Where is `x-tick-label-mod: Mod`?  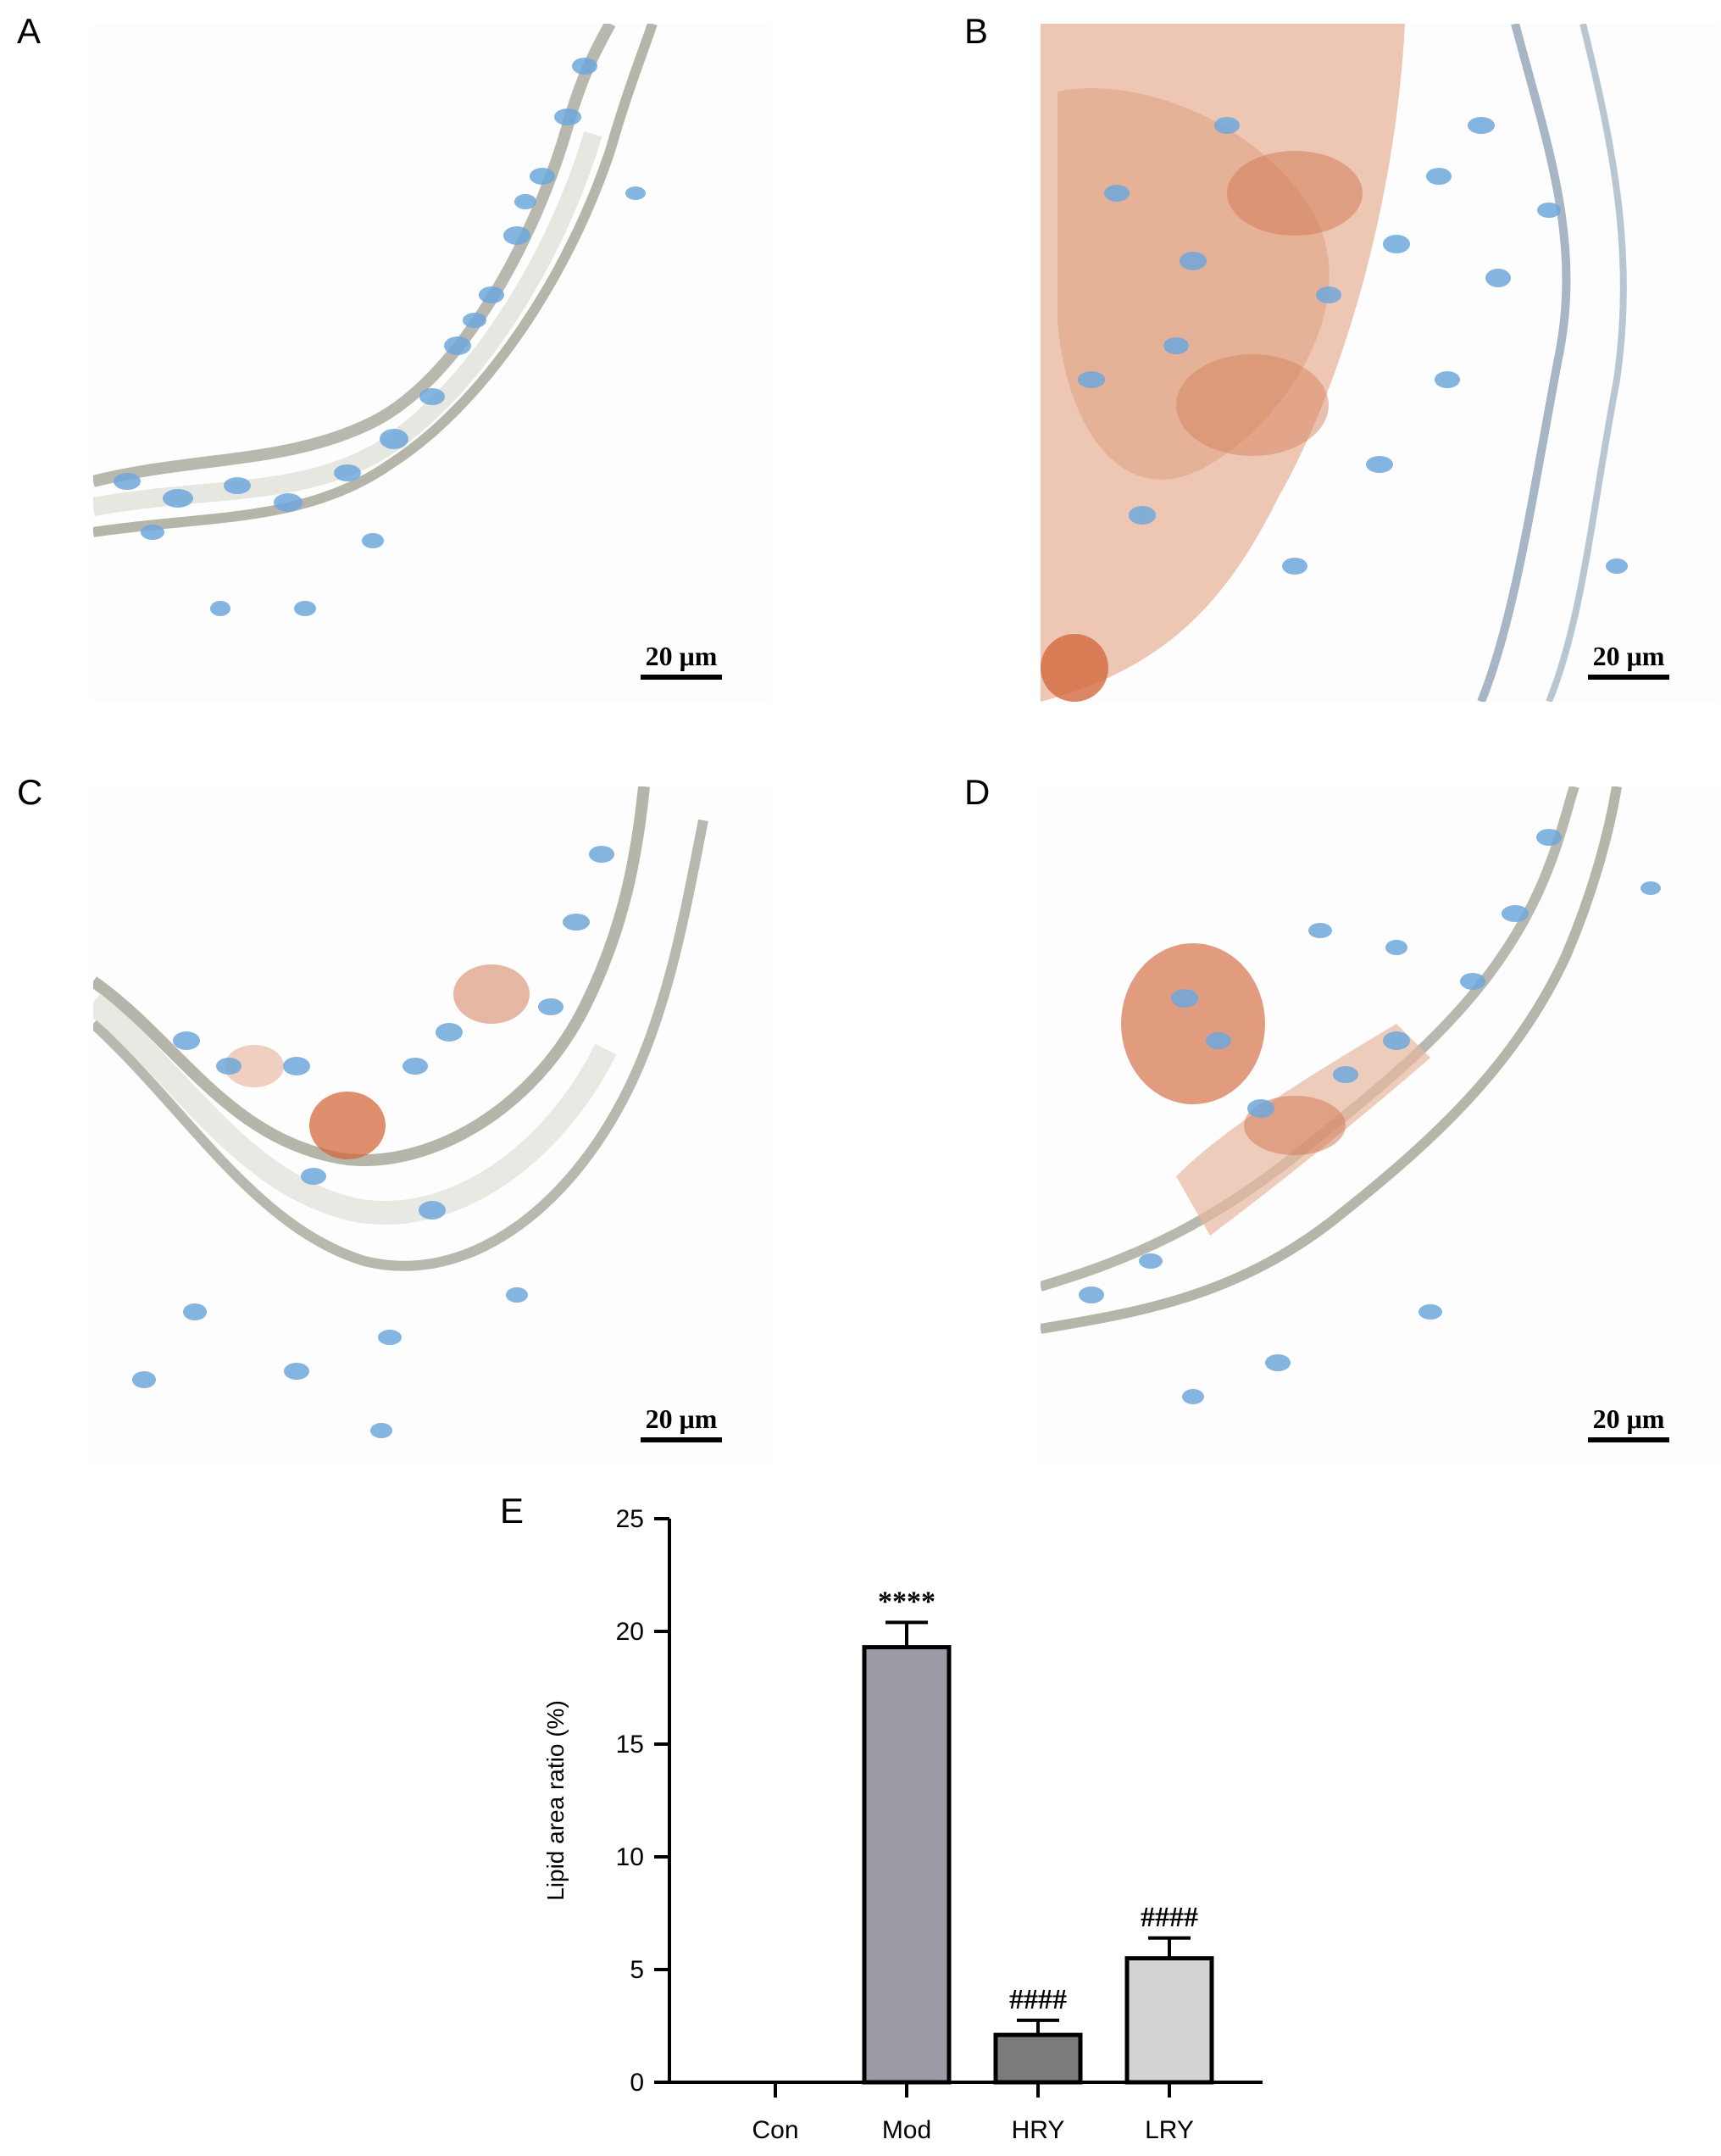 x-tick-label-mod: Mod is located at coordinates (907, 2130).